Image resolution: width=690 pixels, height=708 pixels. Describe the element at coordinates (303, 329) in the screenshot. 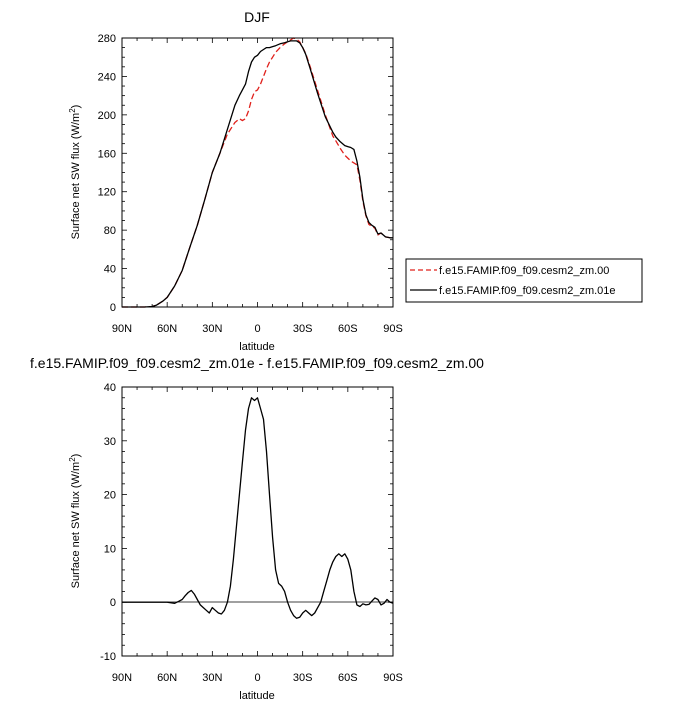

I see `top-x-tick-label: 30S` at that location.